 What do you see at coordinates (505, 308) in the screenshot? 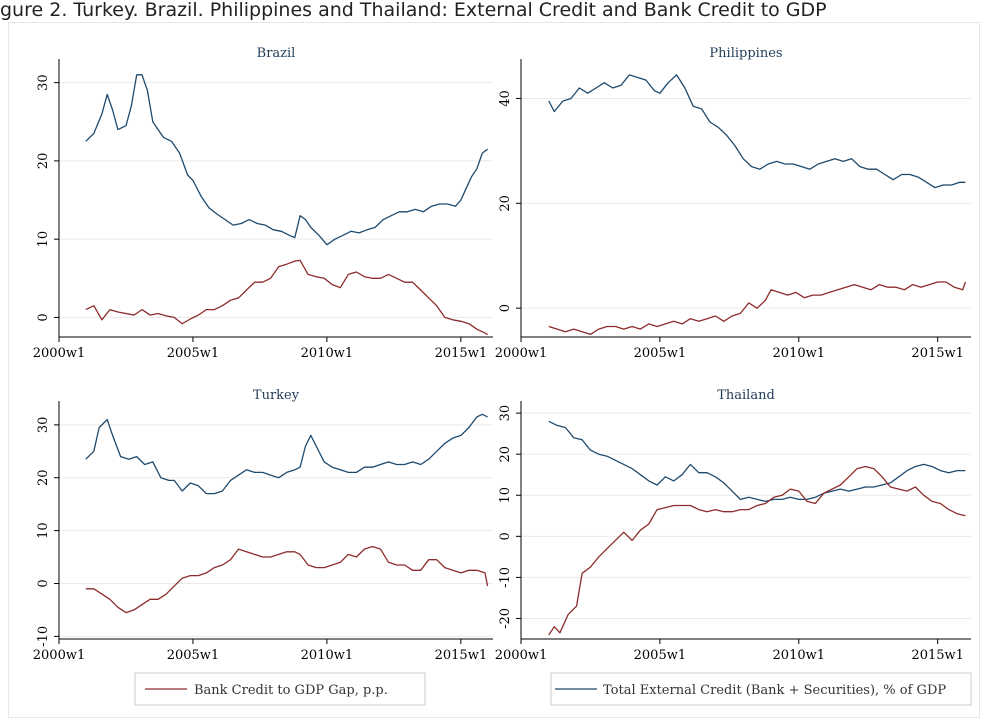
I see `y-tick-label-philippines: 0` at bounding box center [505, 308].